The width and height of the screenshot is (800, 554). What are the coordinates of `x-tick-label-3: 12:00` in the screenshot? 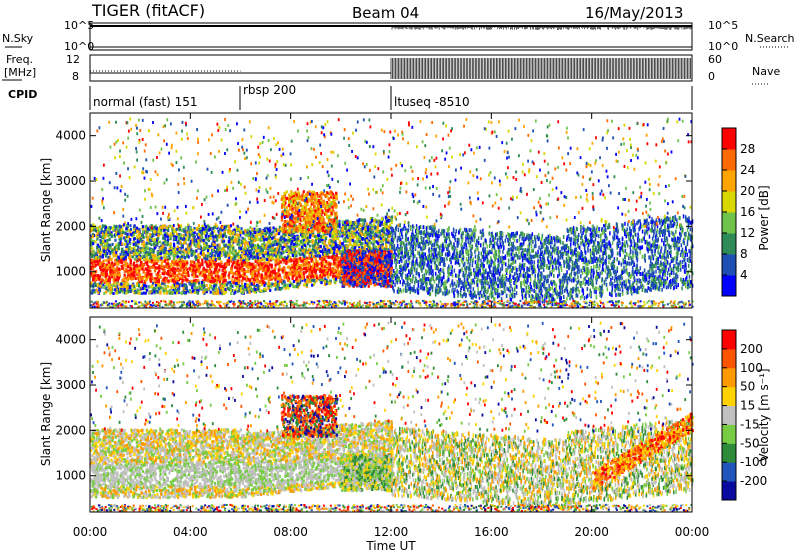 It's located at (391, 532).